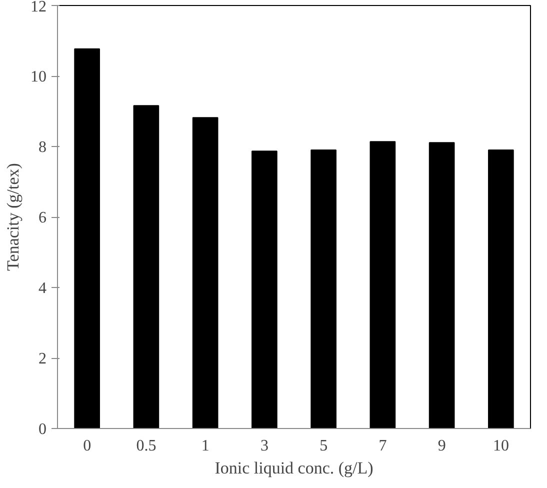 The width and height of the screenshot is (547, 488). What do you see at coordinates (42, 429) in the screenshot?
I see `y-tick-label: 0` at bounding box center [42, 429].